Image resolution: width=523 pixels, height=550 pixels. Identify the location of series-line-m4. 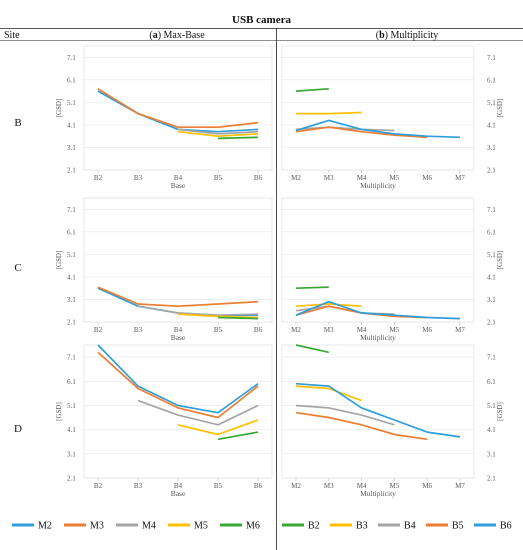
(198, 311).